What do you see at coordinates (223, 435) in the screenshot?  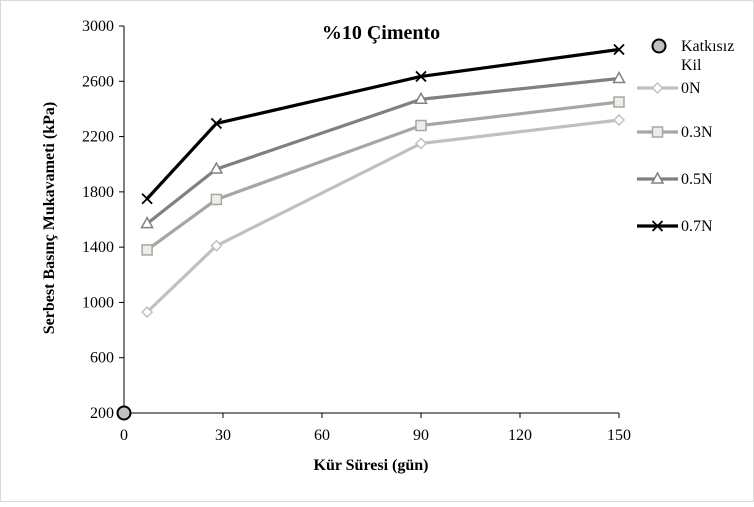 I see `x-tick-label: 30` at bounding box center [223, 435].